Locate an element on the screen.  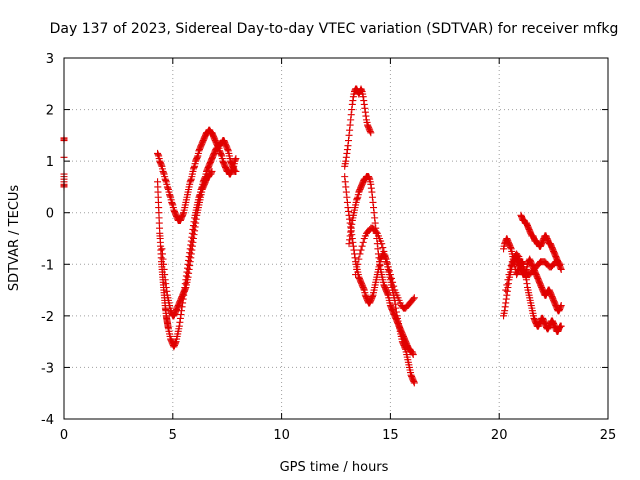
y-axis-label: SDTVAR / TECUs is located at coordinates (14, 238).